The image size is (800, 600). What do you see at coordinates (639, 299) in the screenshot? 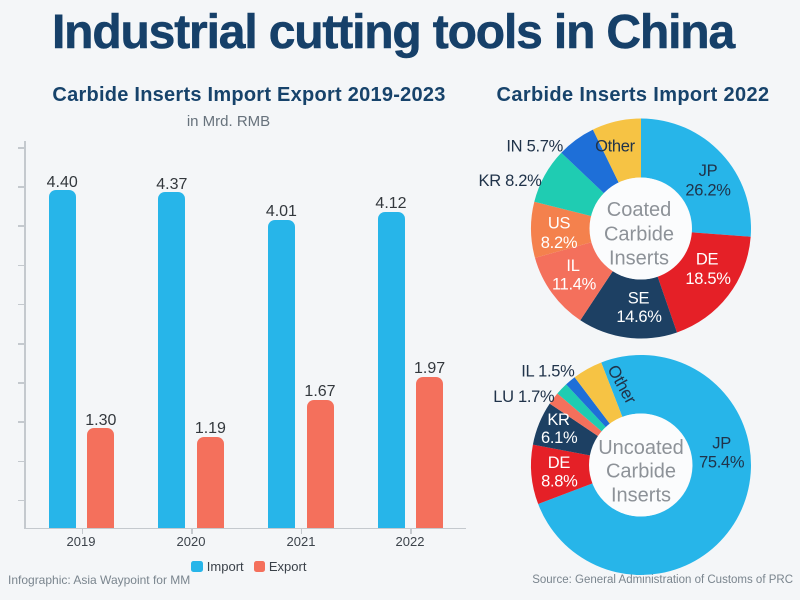
I see `svg-text: SE` at bounding box center [639, 299].